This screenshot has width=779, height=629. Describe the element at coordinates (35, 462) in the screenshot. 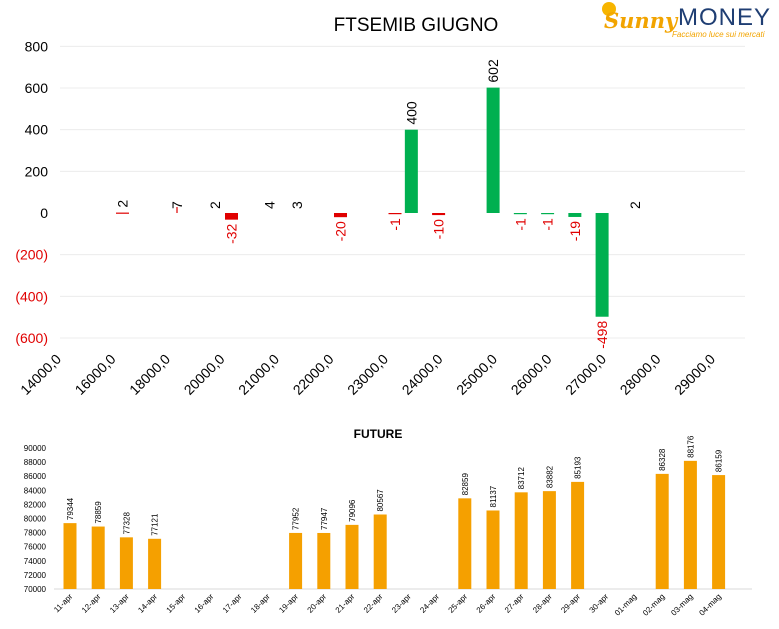

I see `chart2-ytick-label: 88000` at that location.